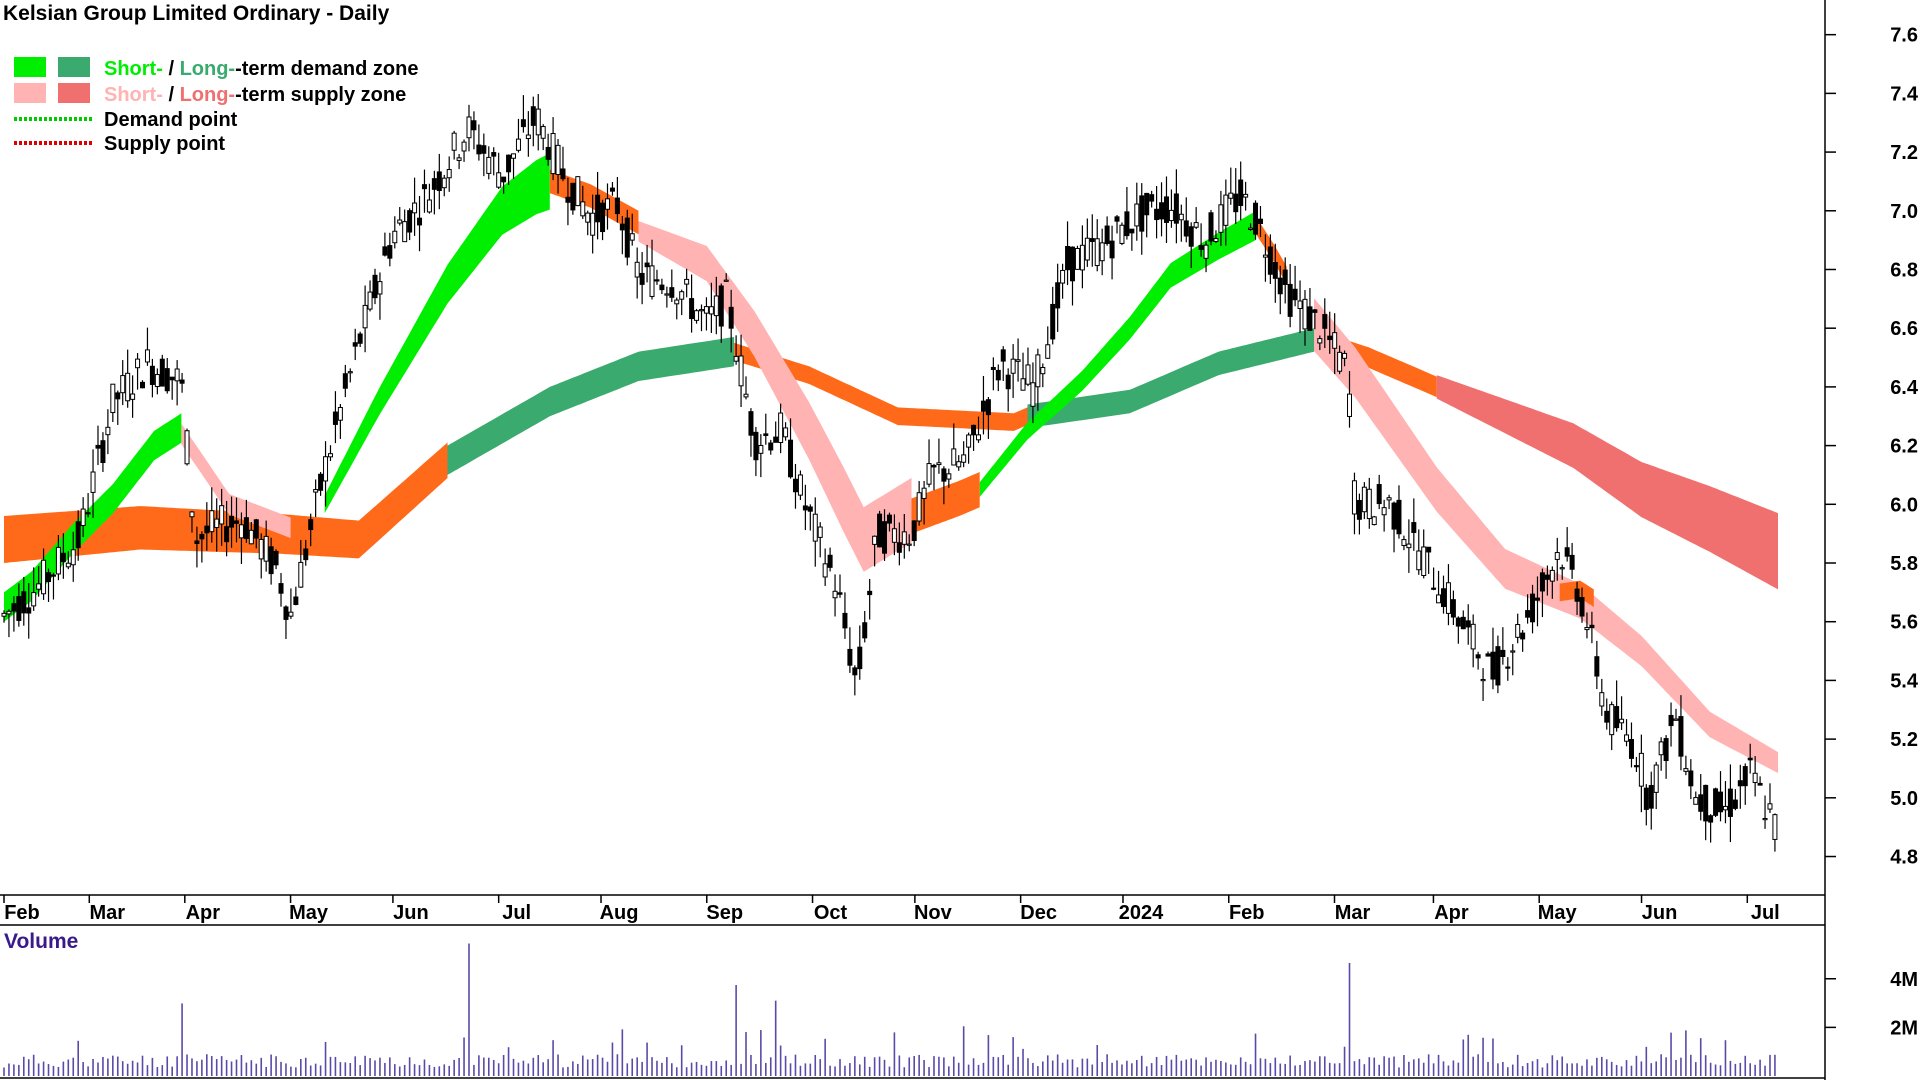 This screenshot has width=1920, height=1080. What do you see at coordinates (74, 93) in the screenshot?
I see `legend-long-supply-swatch` at bounding box center [74, 93].